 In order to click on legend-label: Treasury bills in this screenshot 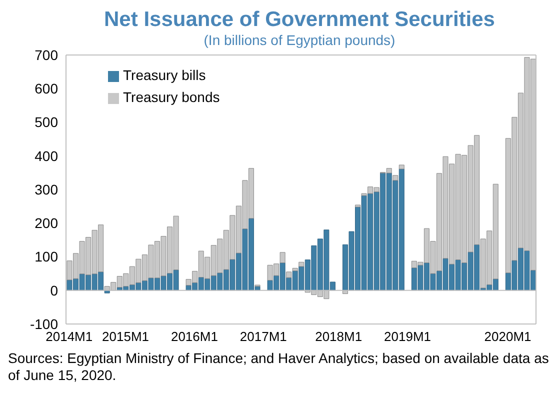, I will do `click(164, 75)`.